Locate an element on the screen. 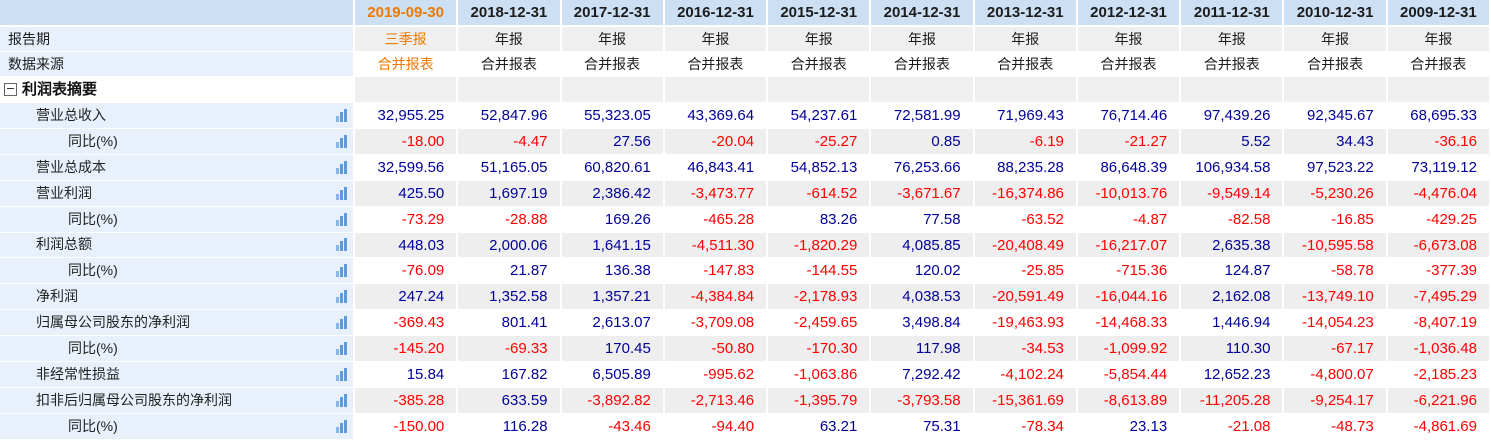 This screenshot has width=1491, height=440. value-cell: -429.25 is located at coordinates (1439, 219).